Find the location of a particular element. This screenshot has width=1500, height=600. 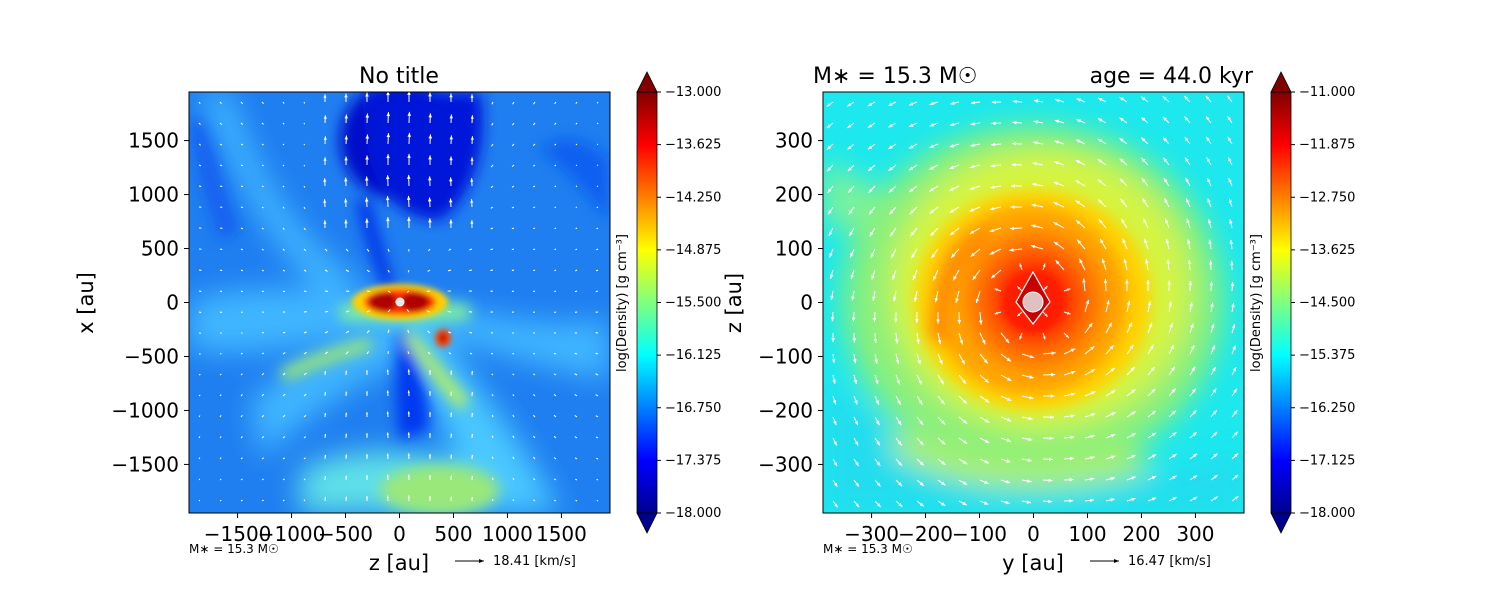

right-y-tick-label: 0 is located at coordinates (806, 303).